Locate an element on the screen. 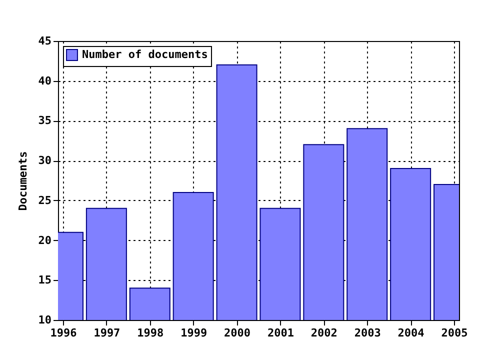 This screenshot has height=350, width=480. y-axis-title: Documents is located at coordinates (23, 181).